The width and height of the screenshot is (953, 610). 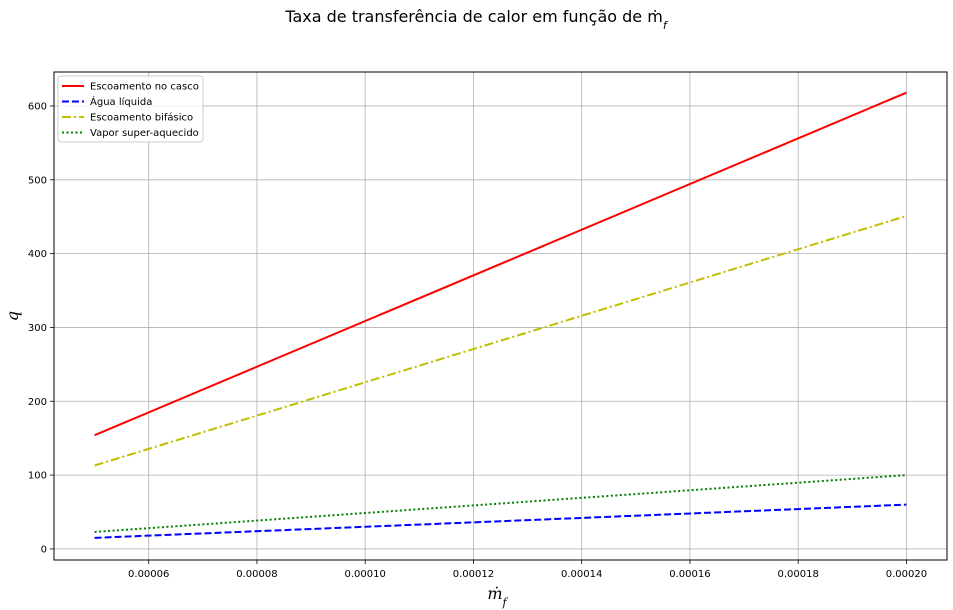 I want to click on x-tick-label: 0.00016, so click(x=689, y=574).